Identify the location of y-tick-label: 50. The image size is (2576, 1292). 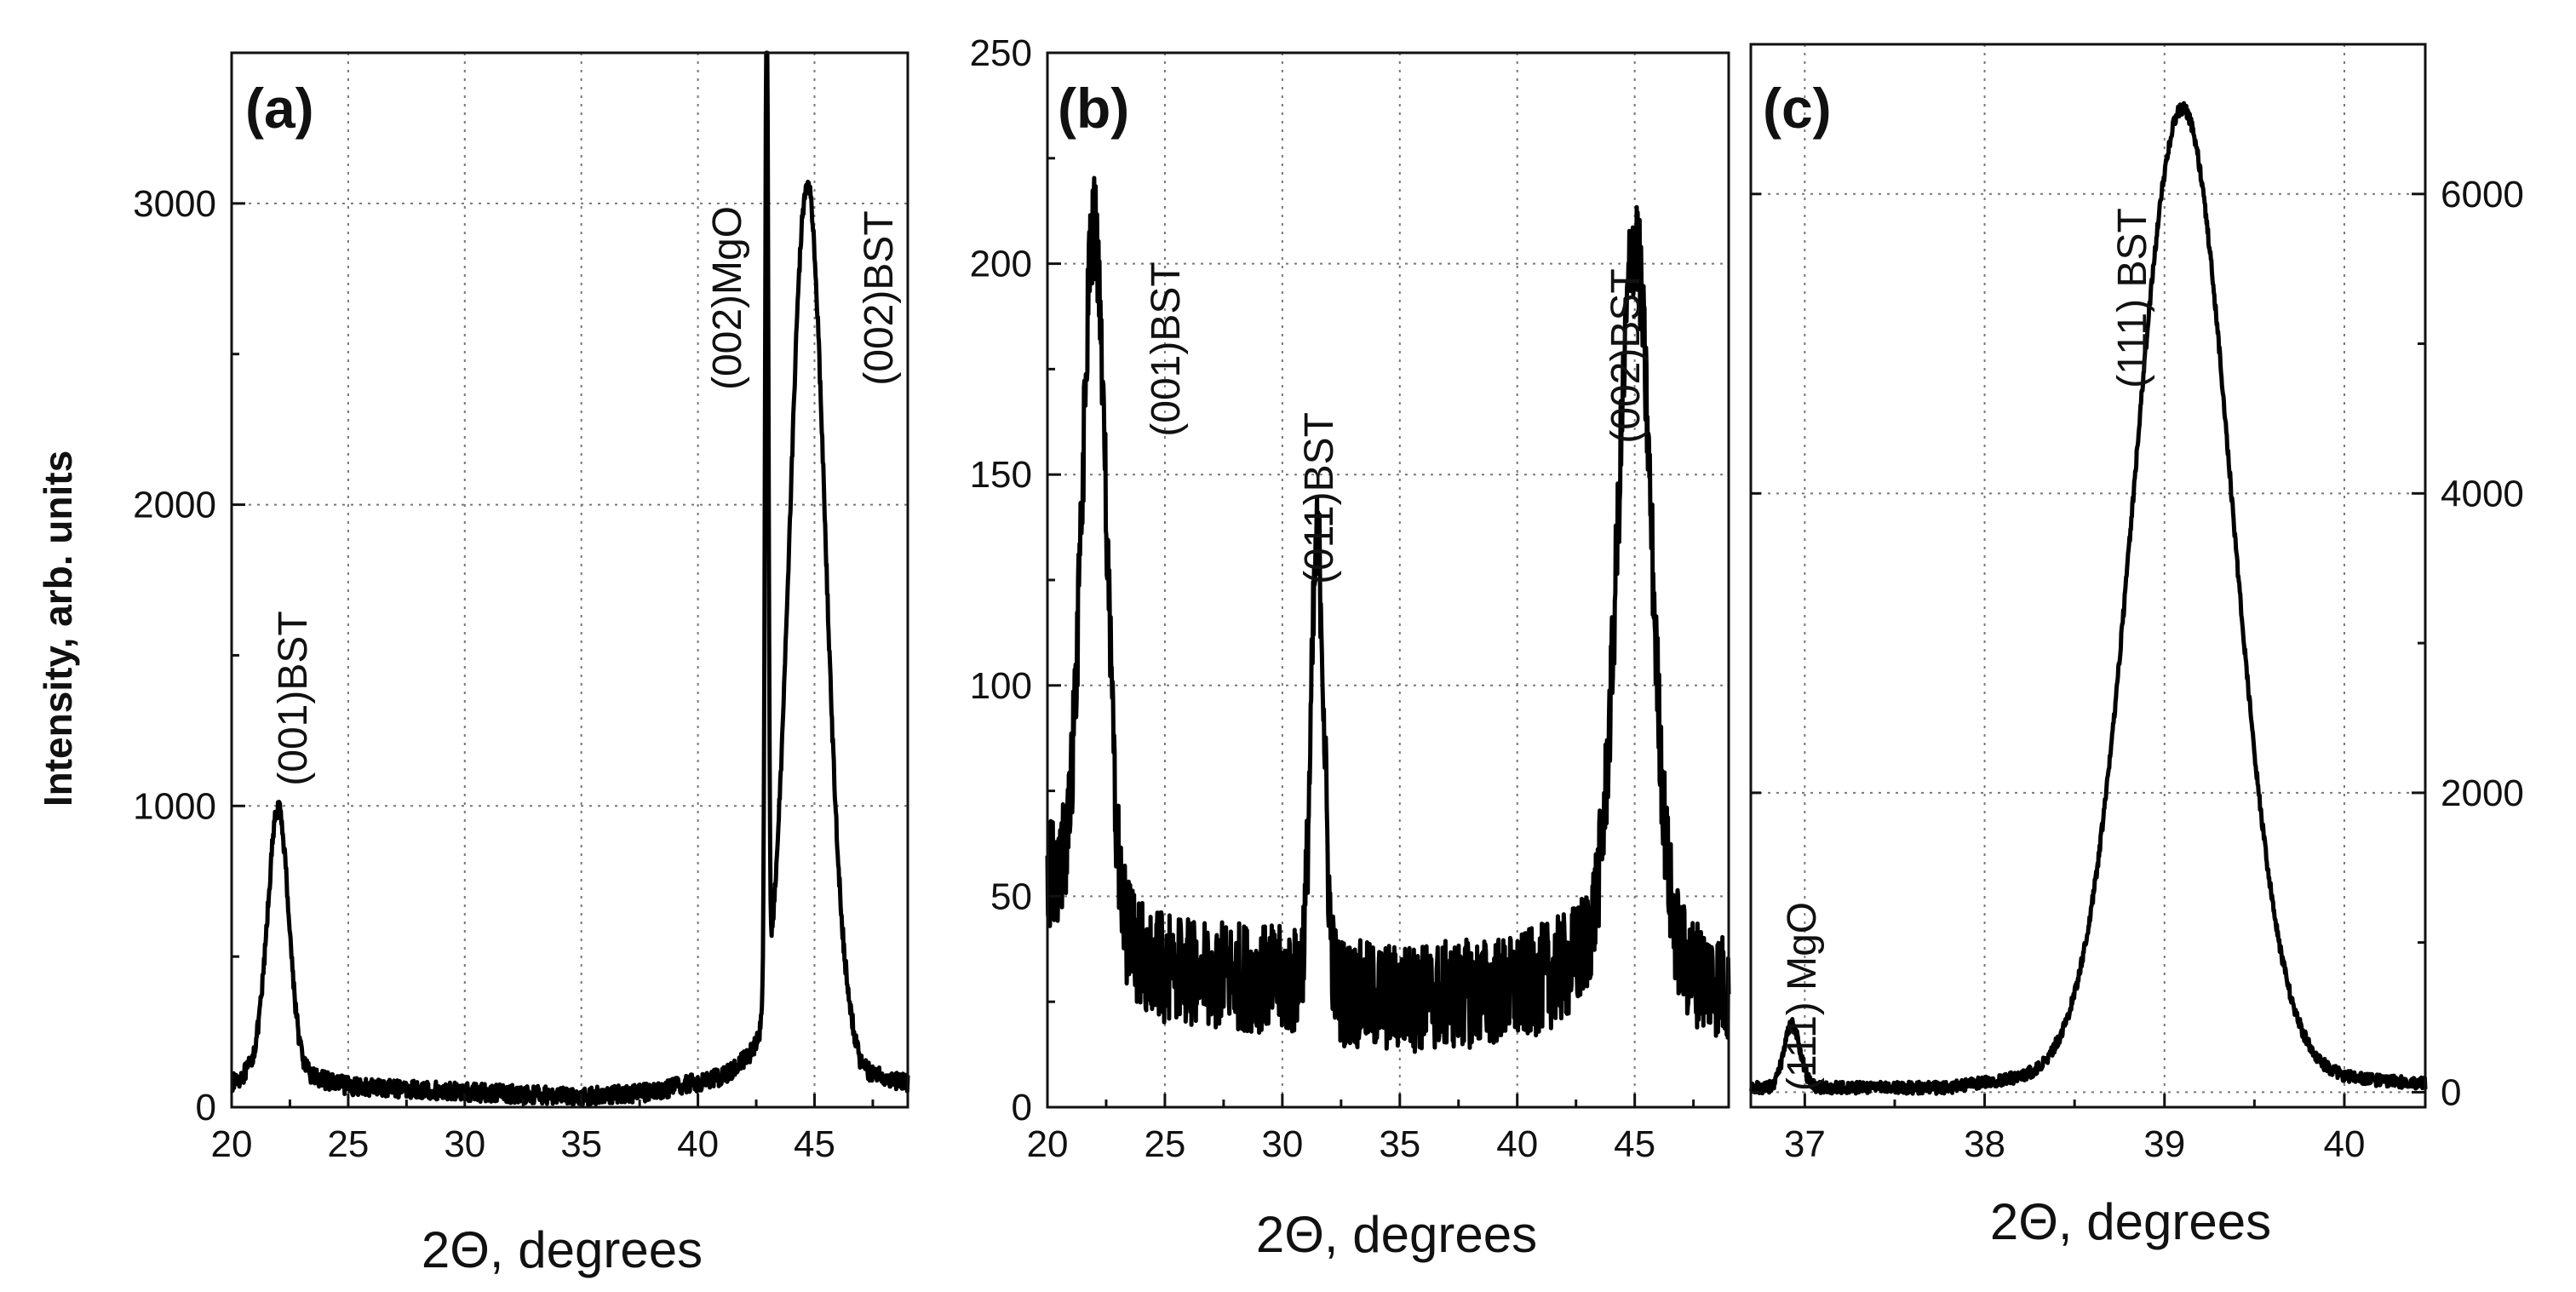
(1011, 896).